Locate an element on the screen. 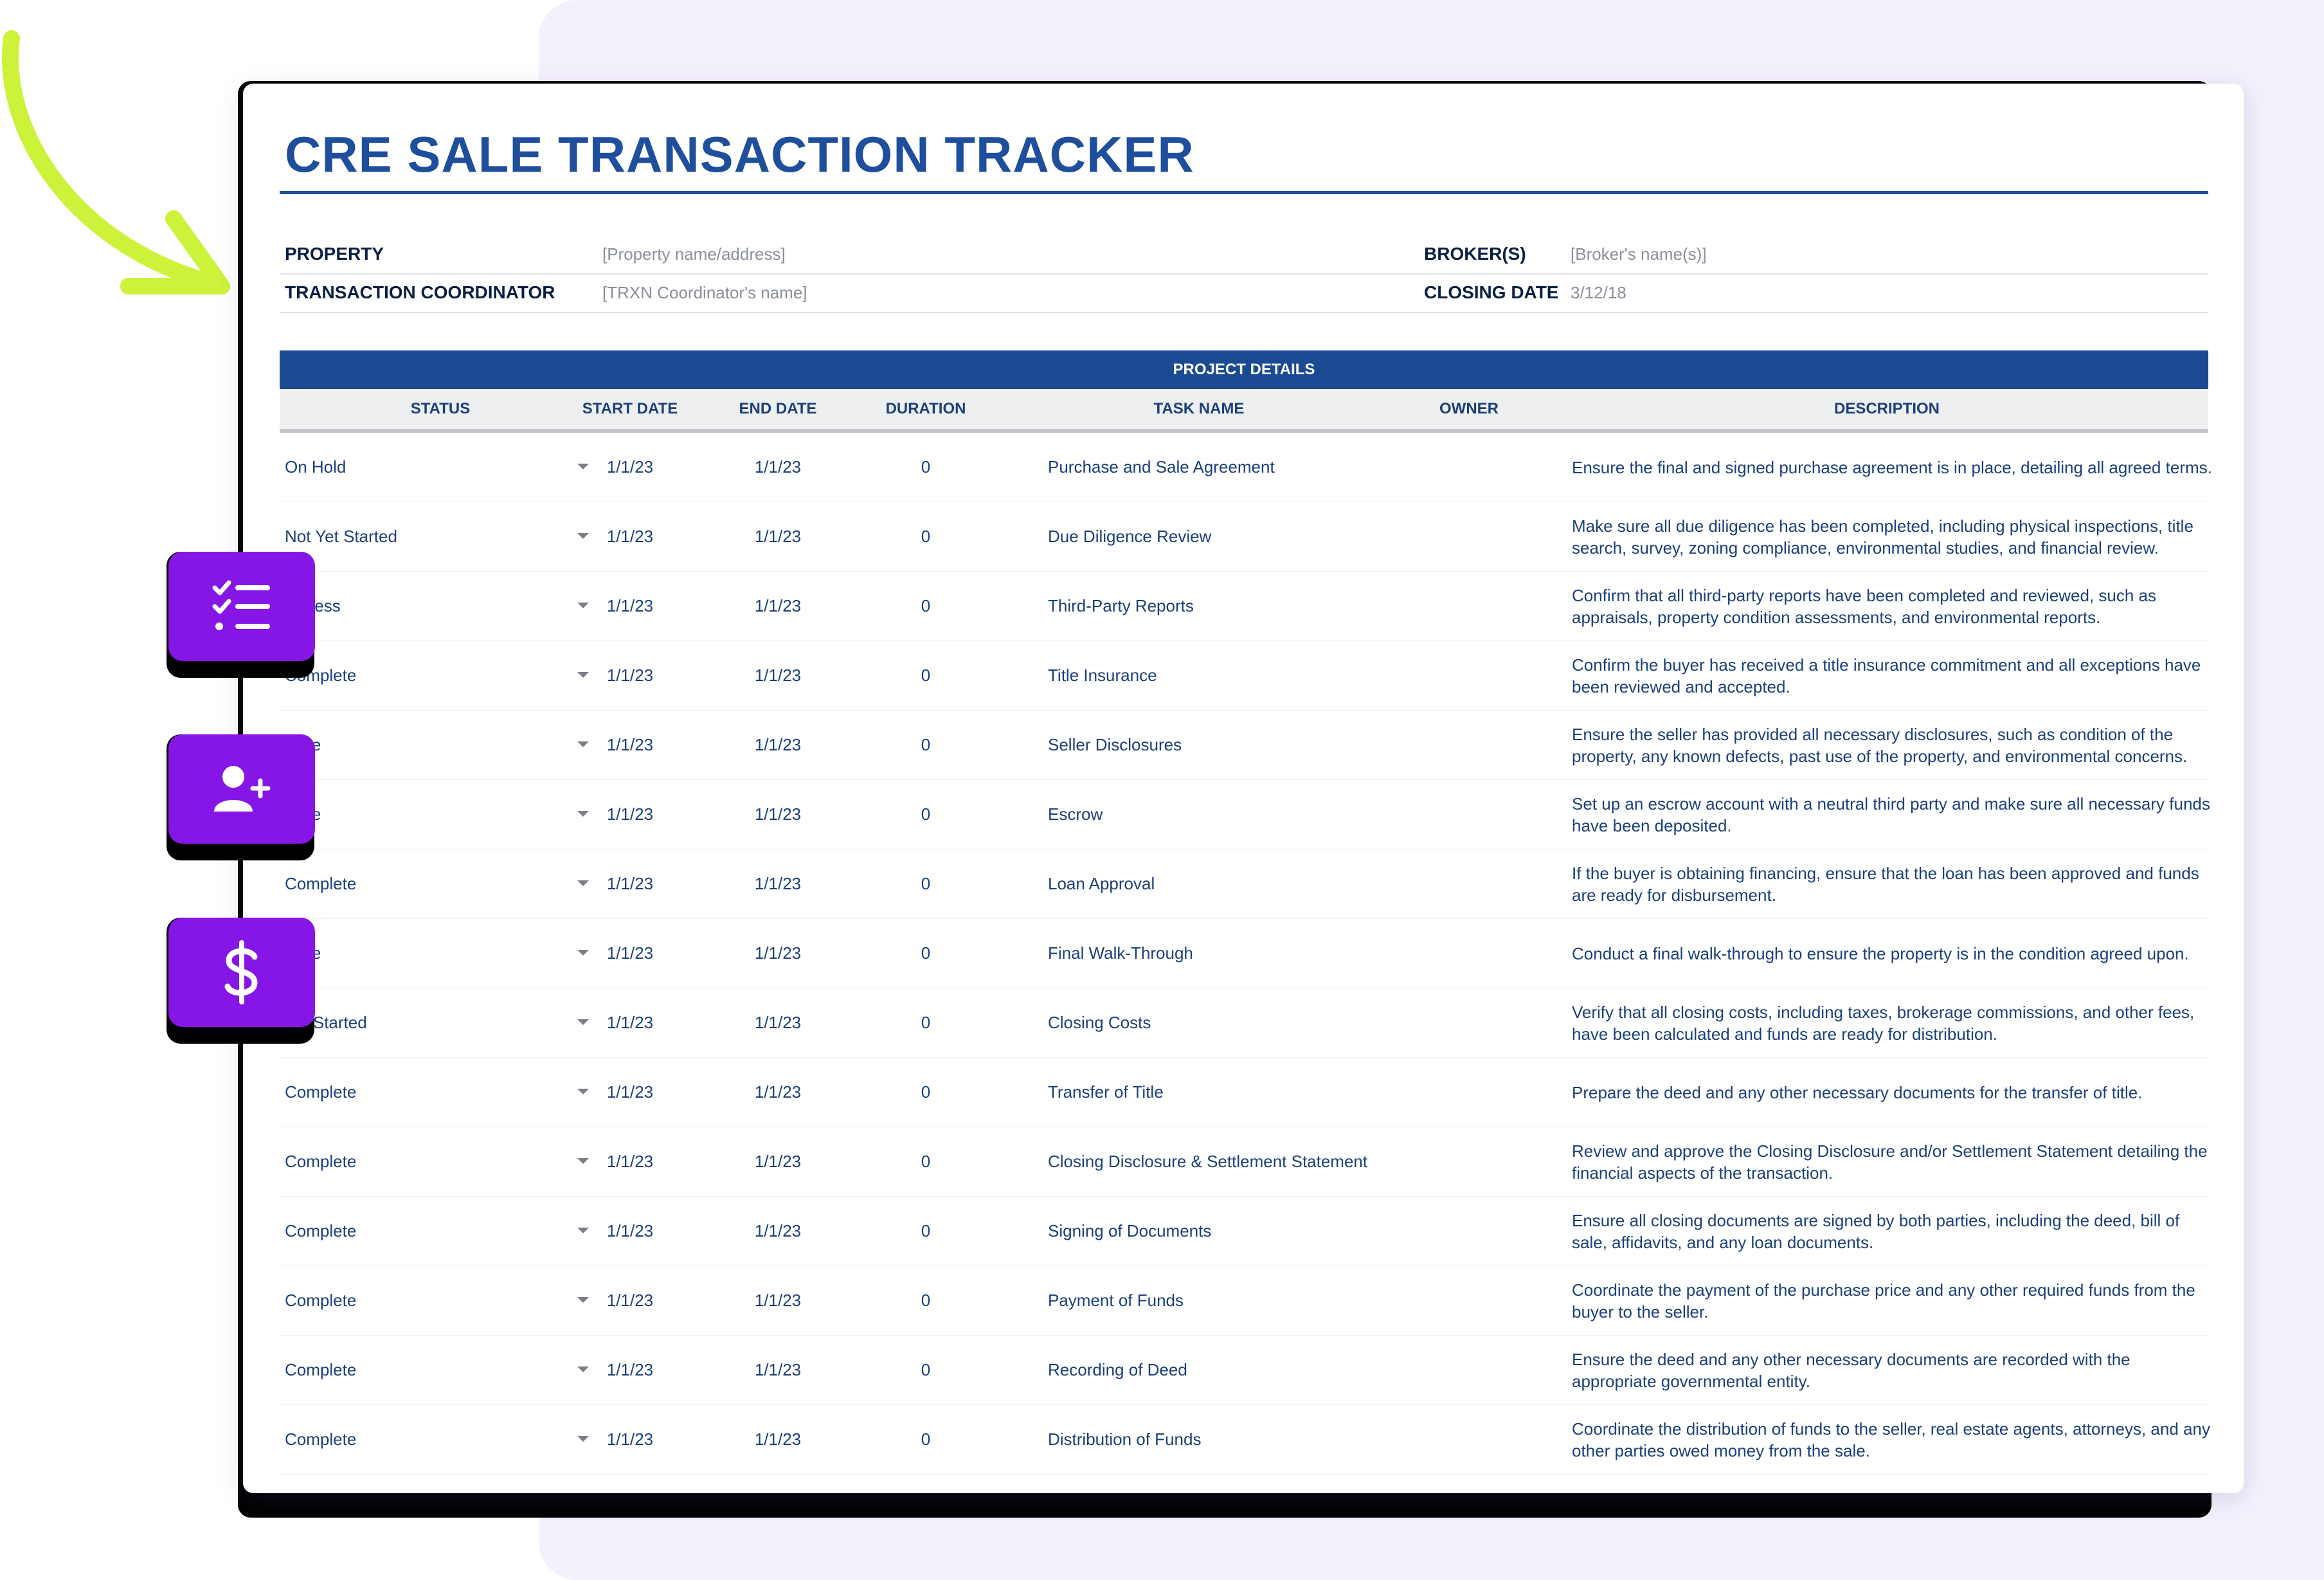 This screenshot has width=2324, height=1580. task-name-cell: Payment of Funds is located at coordinates (1116, 1300).